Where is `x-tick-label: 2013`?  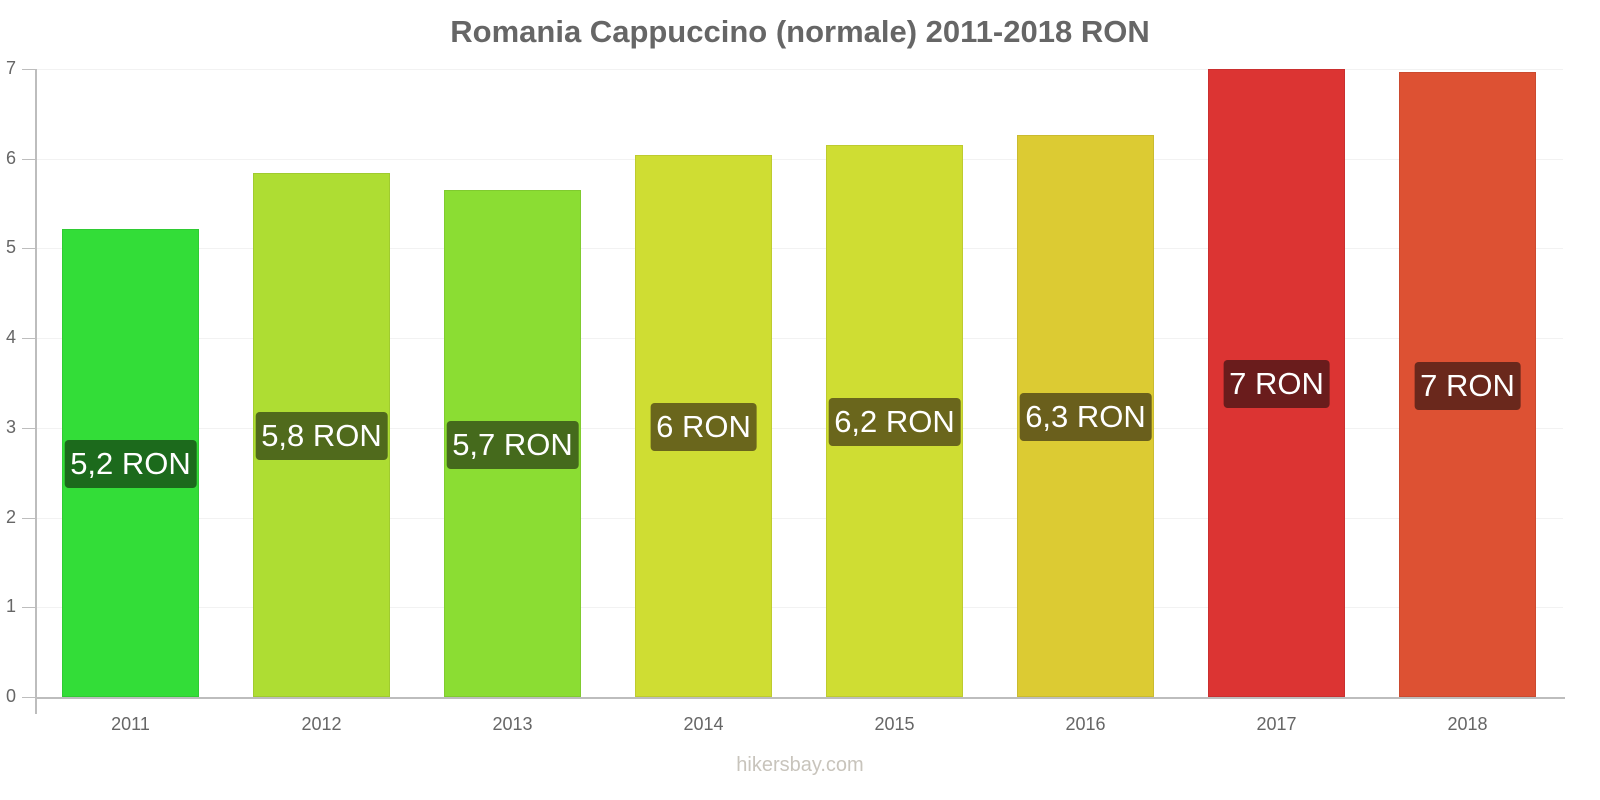
x-tick-label: 2013 is located at coordinates (512, 724).